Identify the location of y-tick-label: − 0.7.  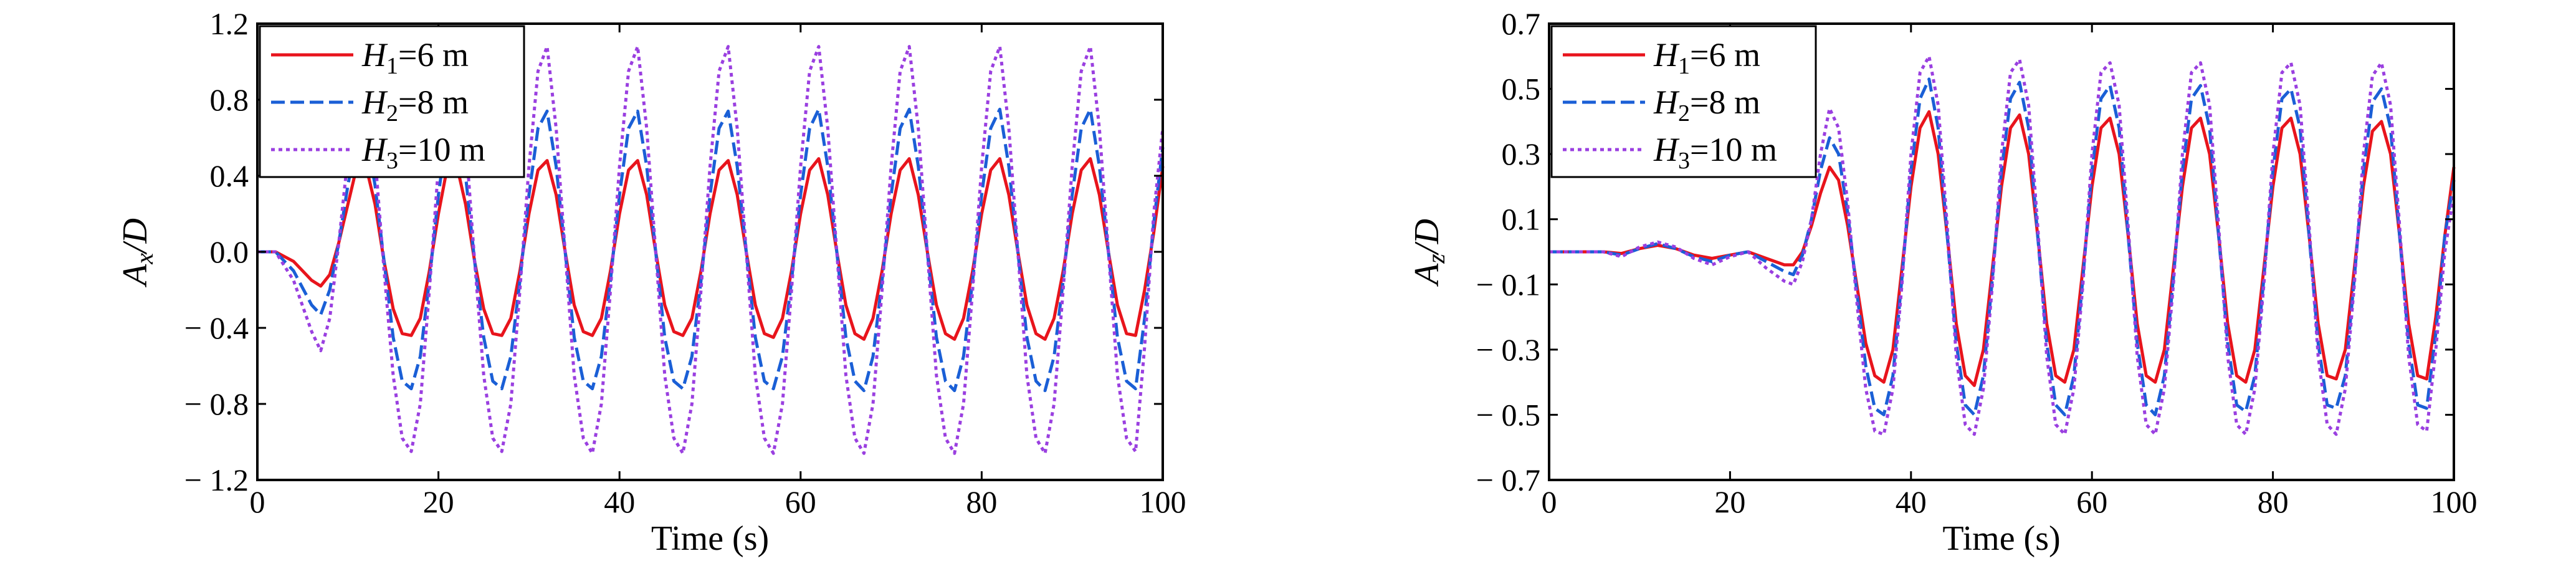
(1508, 480).